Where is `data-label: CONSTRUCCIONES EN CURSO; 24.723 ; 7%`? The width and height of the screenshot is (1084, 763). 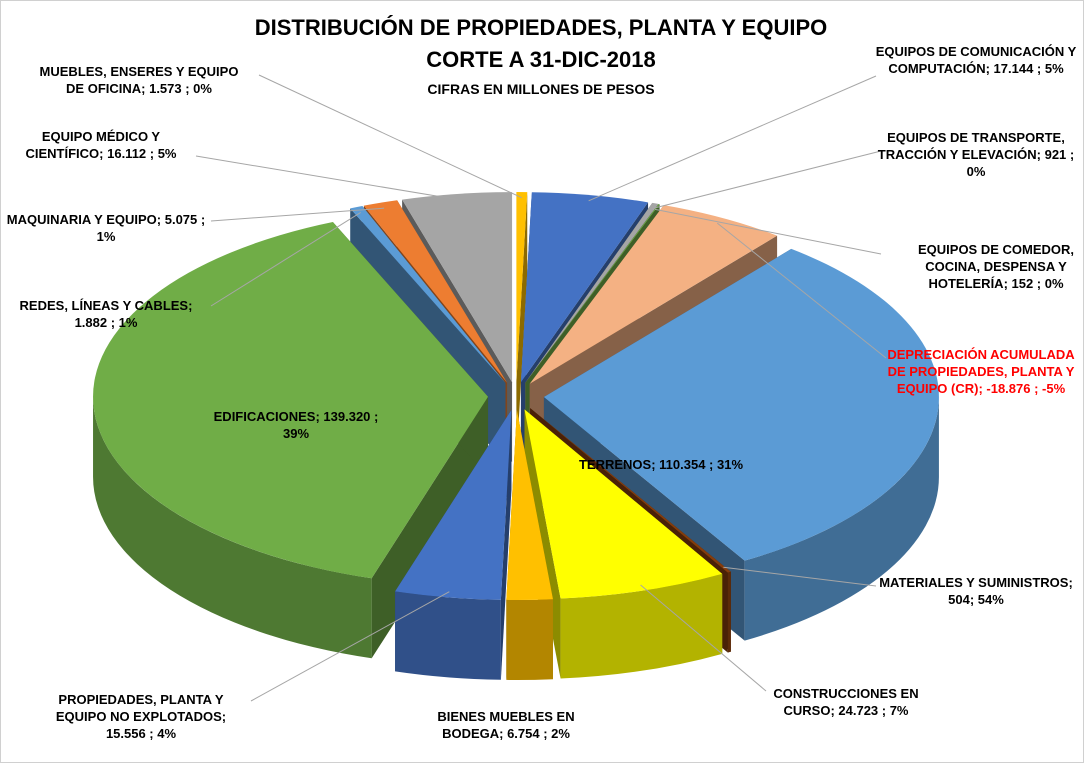
data-label: CONSTRUCCIONES EN CURSO; 24.723 ; 7% is located at coordinates (846, 702).